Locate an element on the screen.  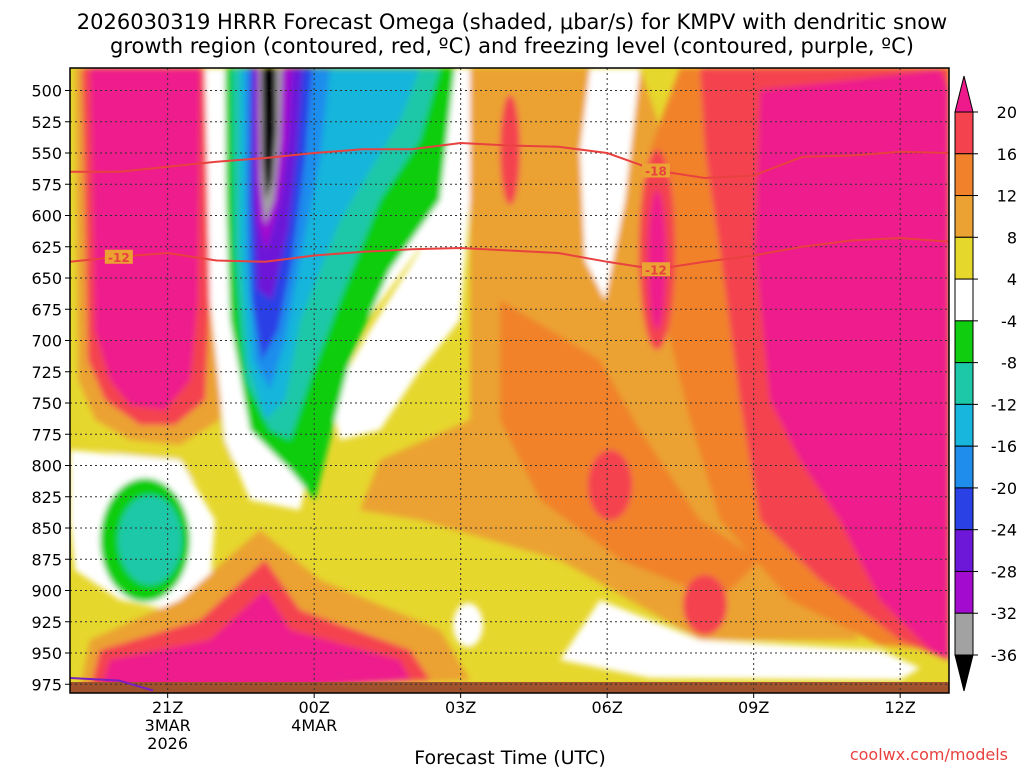
y-tick-label: 700 is located at coordinates (46, 341).